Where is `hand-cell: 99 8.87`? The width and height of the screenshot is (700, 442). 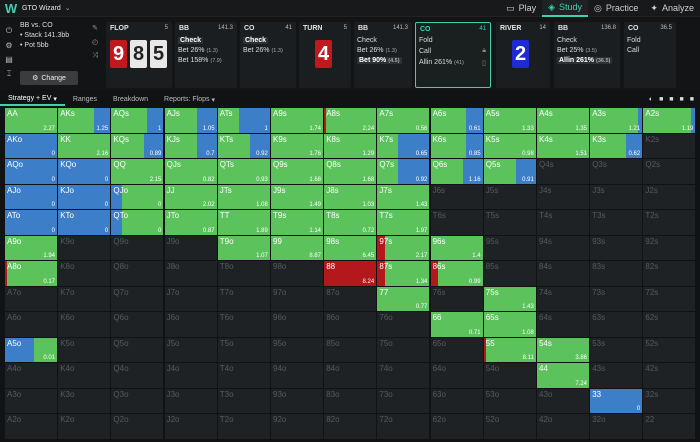 hand-cell: 99 8.87 is located at coordinates (297, 248).